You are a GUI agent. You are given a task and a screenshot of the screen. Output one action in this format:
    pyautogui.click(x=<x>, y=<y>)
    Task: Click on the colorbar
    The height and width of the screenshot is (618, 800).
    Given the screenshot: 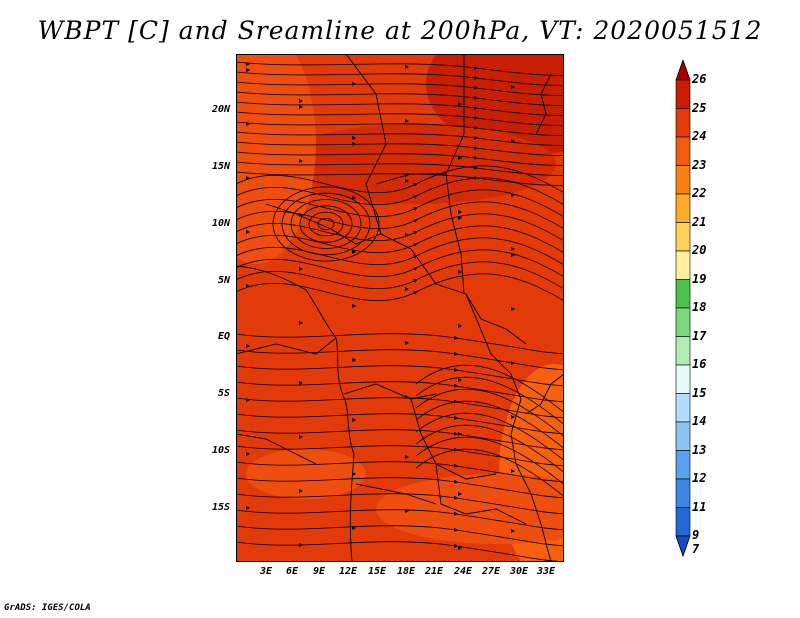 What is the action you would take?
    pyautogui.click(x=683, y=309)
    